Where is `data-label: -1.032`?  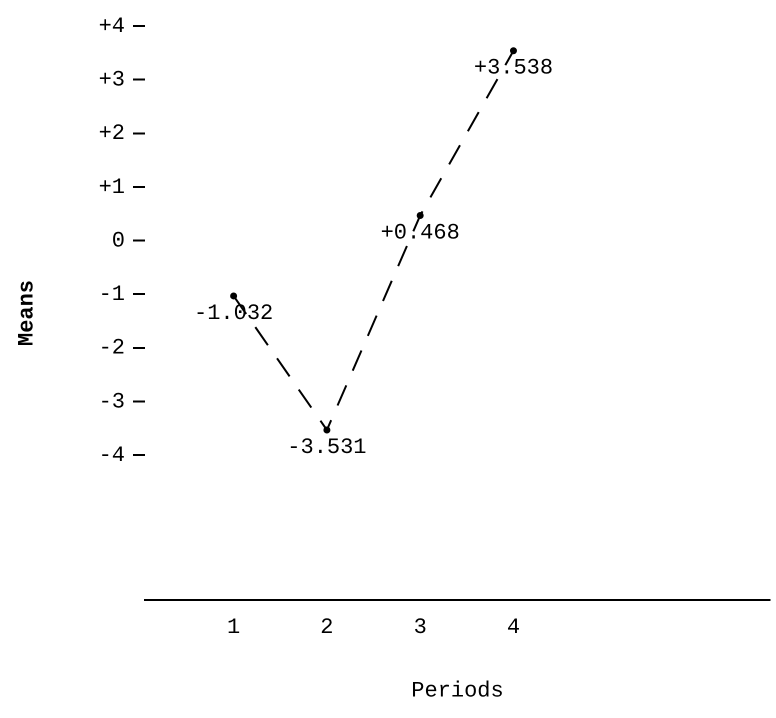
data-label: -1.032 is located at coordinates (234, 313).